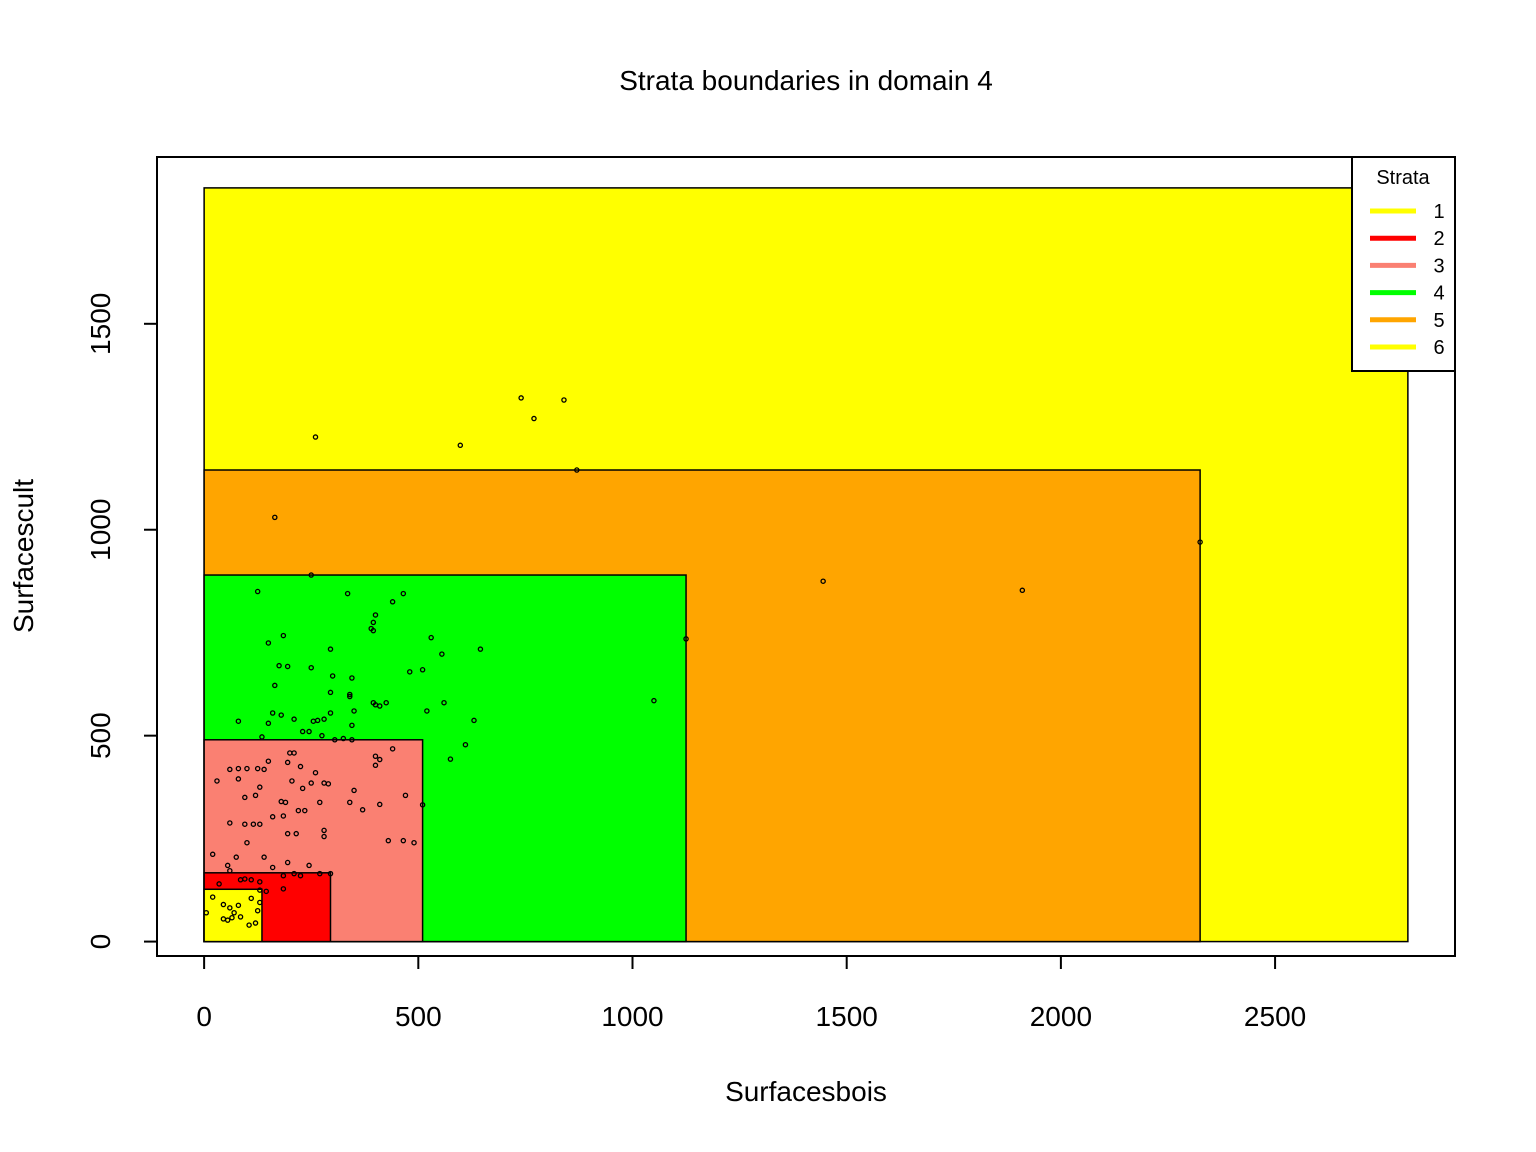 Image resolution: width=1536 pixels, height=1152 pixels. I want to click on x-axis-label: Surfacesbois, so click(806, 1091).